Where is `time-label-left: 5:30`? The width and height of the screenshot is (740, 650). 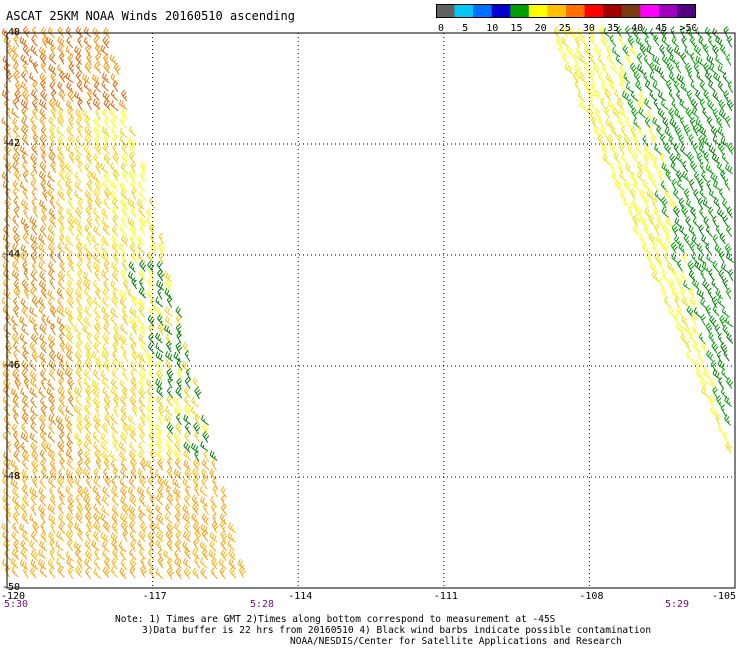 time-label-left: 5:30 is located at coordinates (16, 604).